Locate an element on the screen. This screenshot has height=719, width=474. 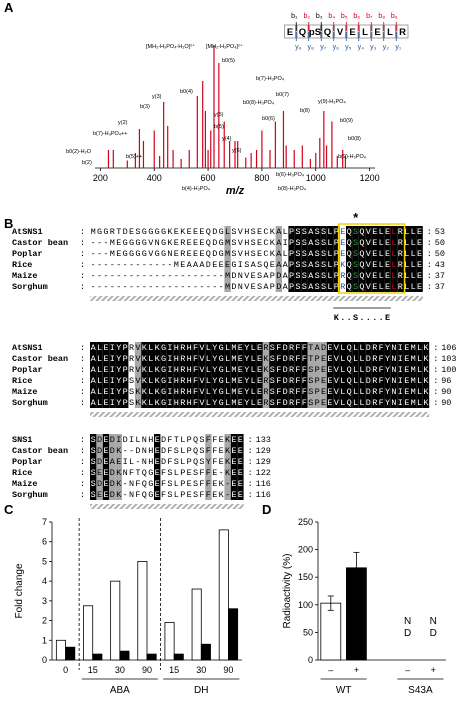
y-ion-label: y₅ is located at coordinates (348, 47).